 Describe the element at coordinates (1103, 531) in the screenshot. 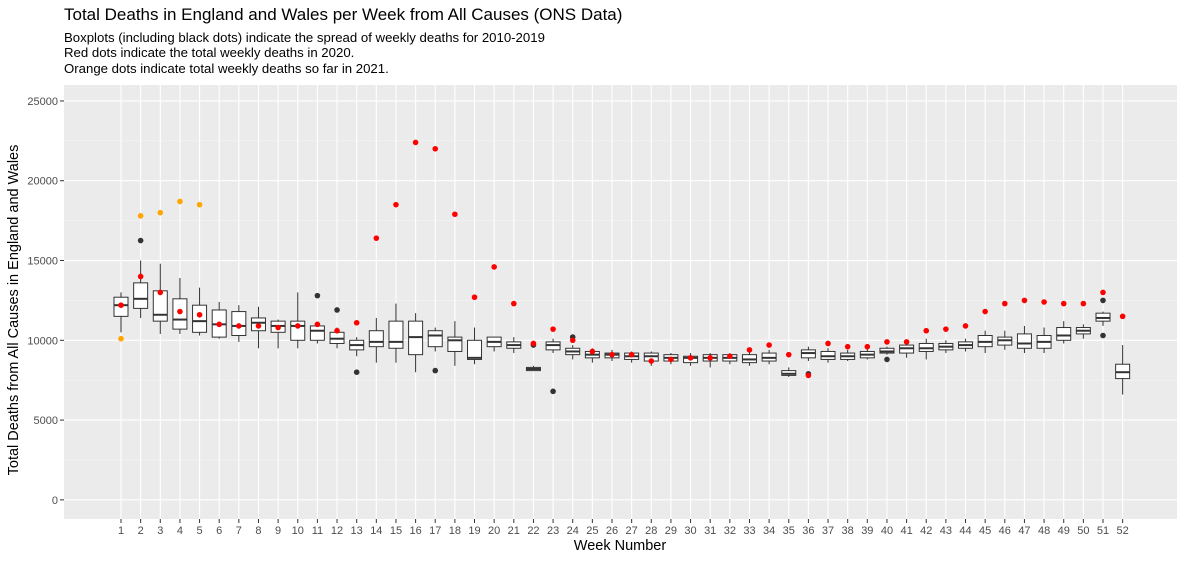

I see `x-tick-label: 51` at that location.